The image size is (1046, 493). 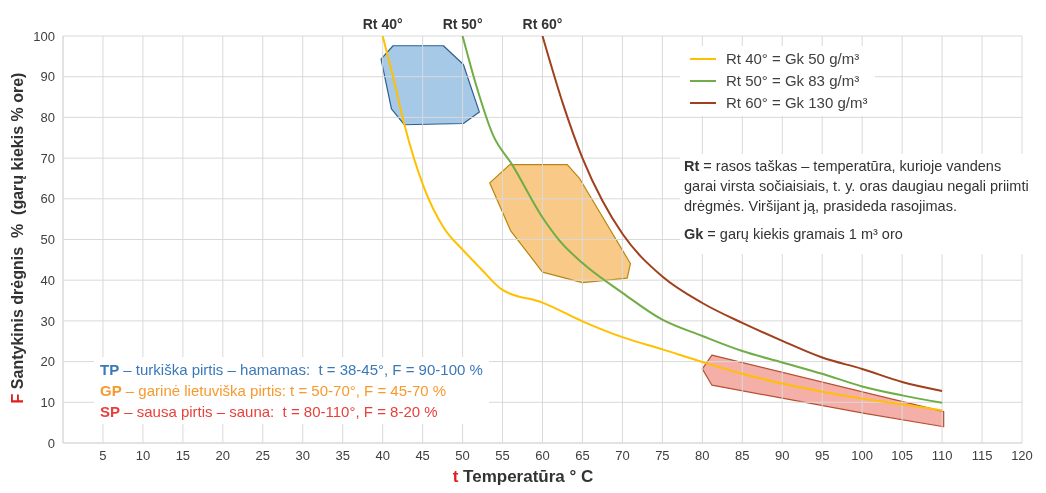 What do you see at coordinates (1022, 456) in the screenshot?
I see `x-tick-label: 120` at bounding box center [1022, 456].